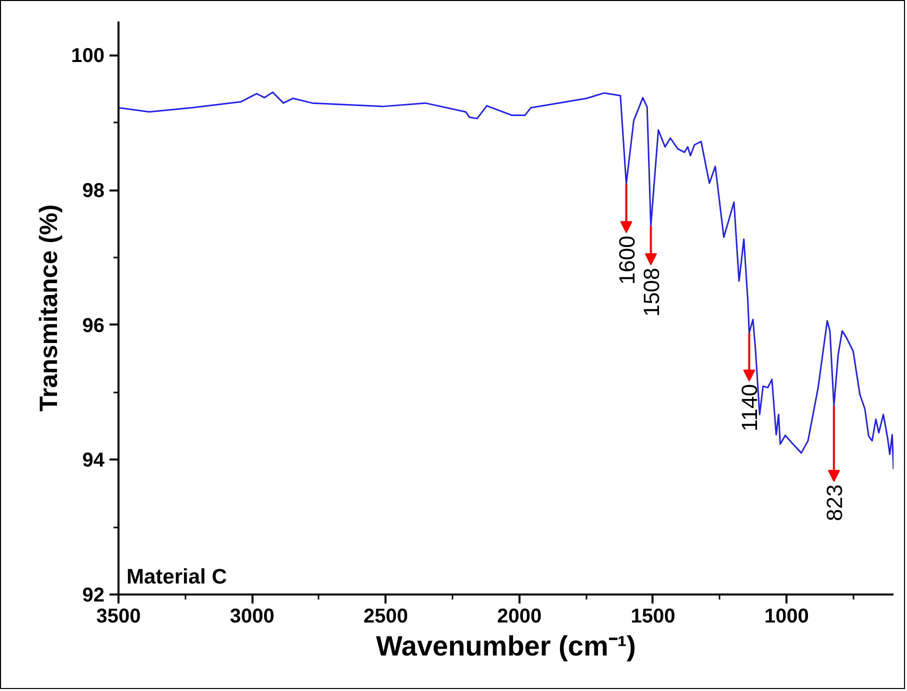 Image resolution: width=907 pixels, height=691 pixels. I want to click on x-tick-label: 3500, so click(118, 617).